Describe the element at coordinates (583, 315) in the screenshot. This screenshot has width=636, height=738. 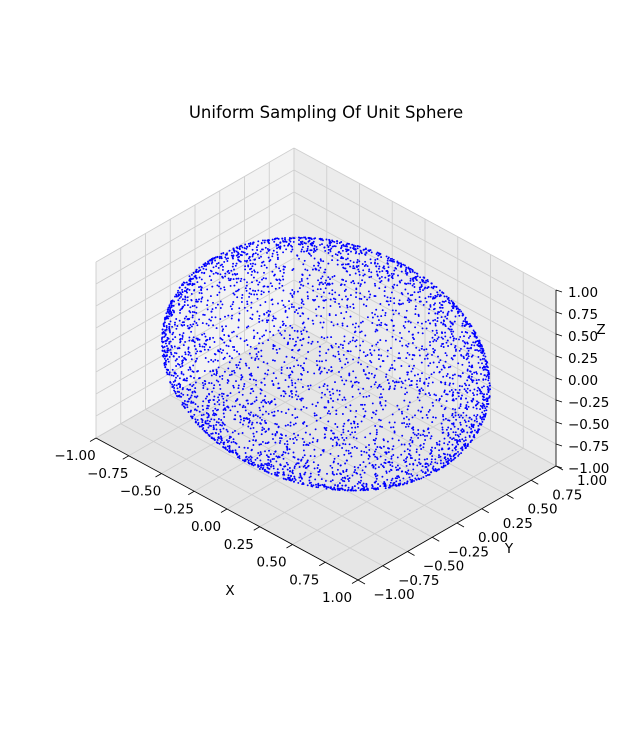
I see `z-tick-label: 0.75` at that location.